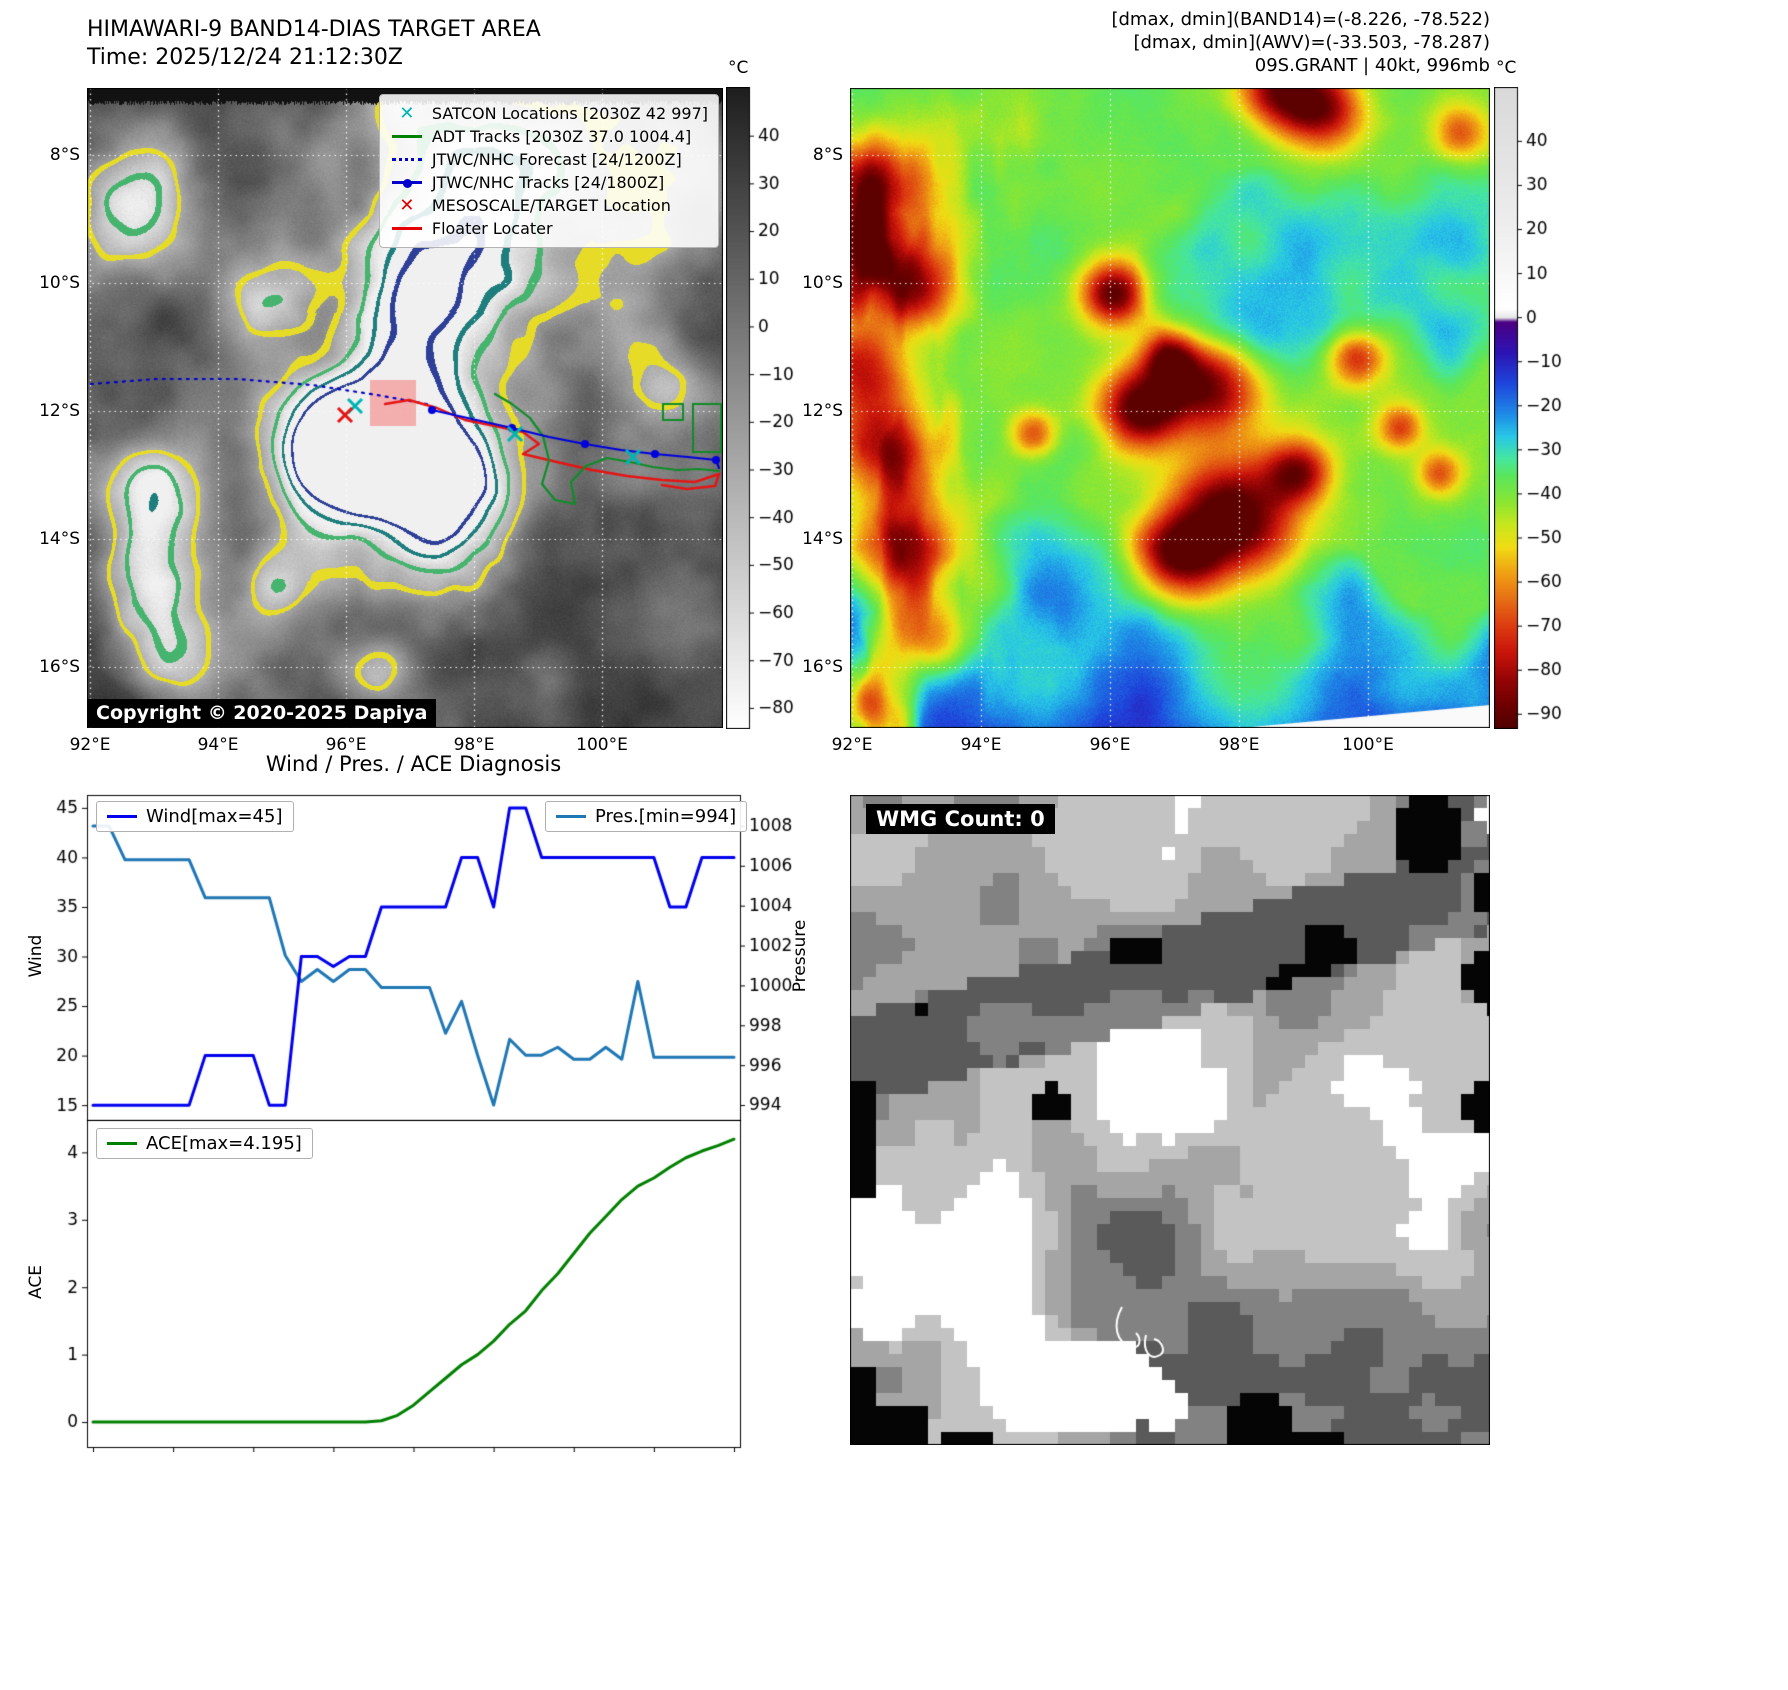 The width and height of the screenshot is (1788, 1690). I want to click on jtwc-line-dot-icon, so click(407, 183).